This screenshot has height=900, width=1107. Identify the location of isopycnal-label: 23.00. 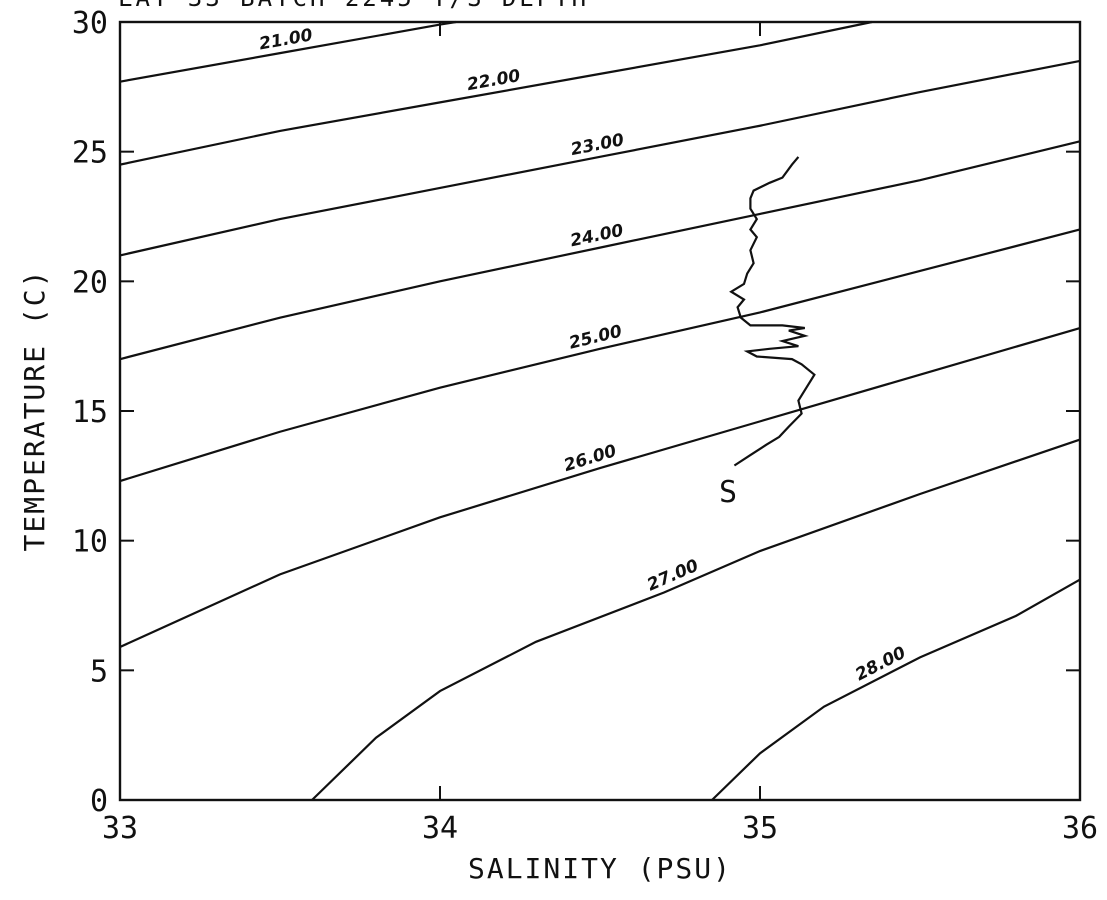
(597, 145).